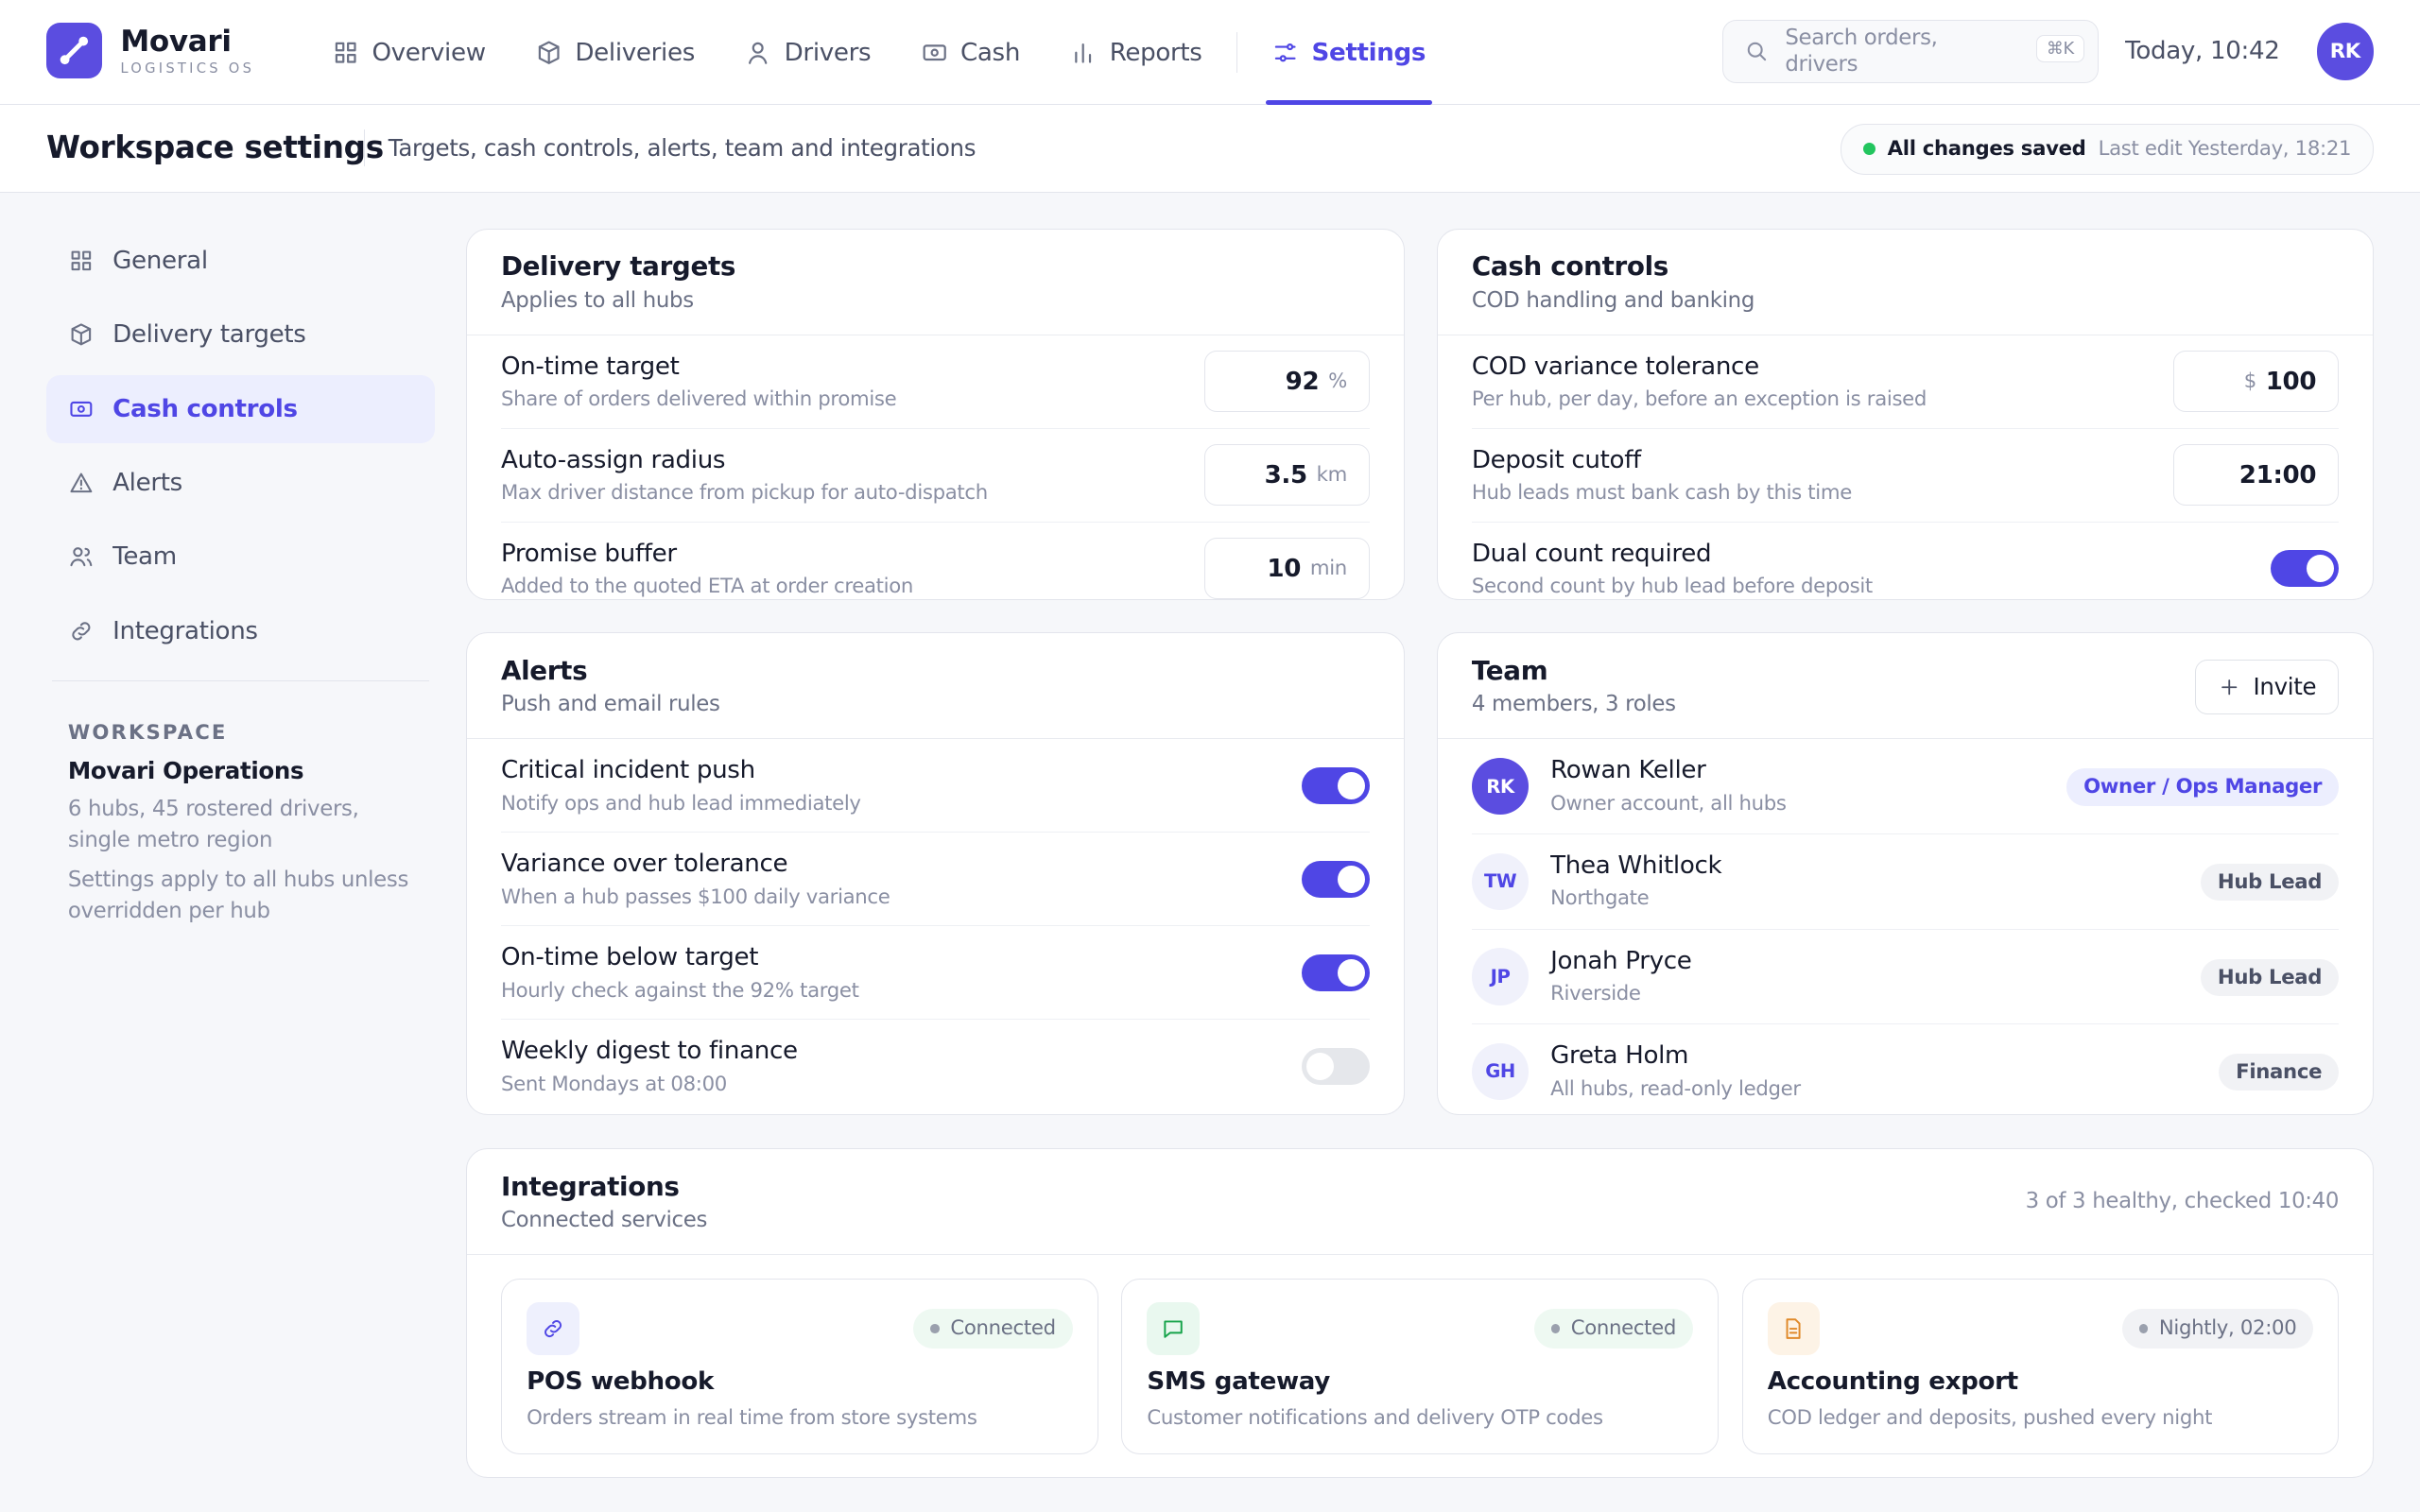  Describe the element at coordinates (1672, 587) in the screenshot. I see `setting-hint: Second count by hub lead before deposit` at that location.